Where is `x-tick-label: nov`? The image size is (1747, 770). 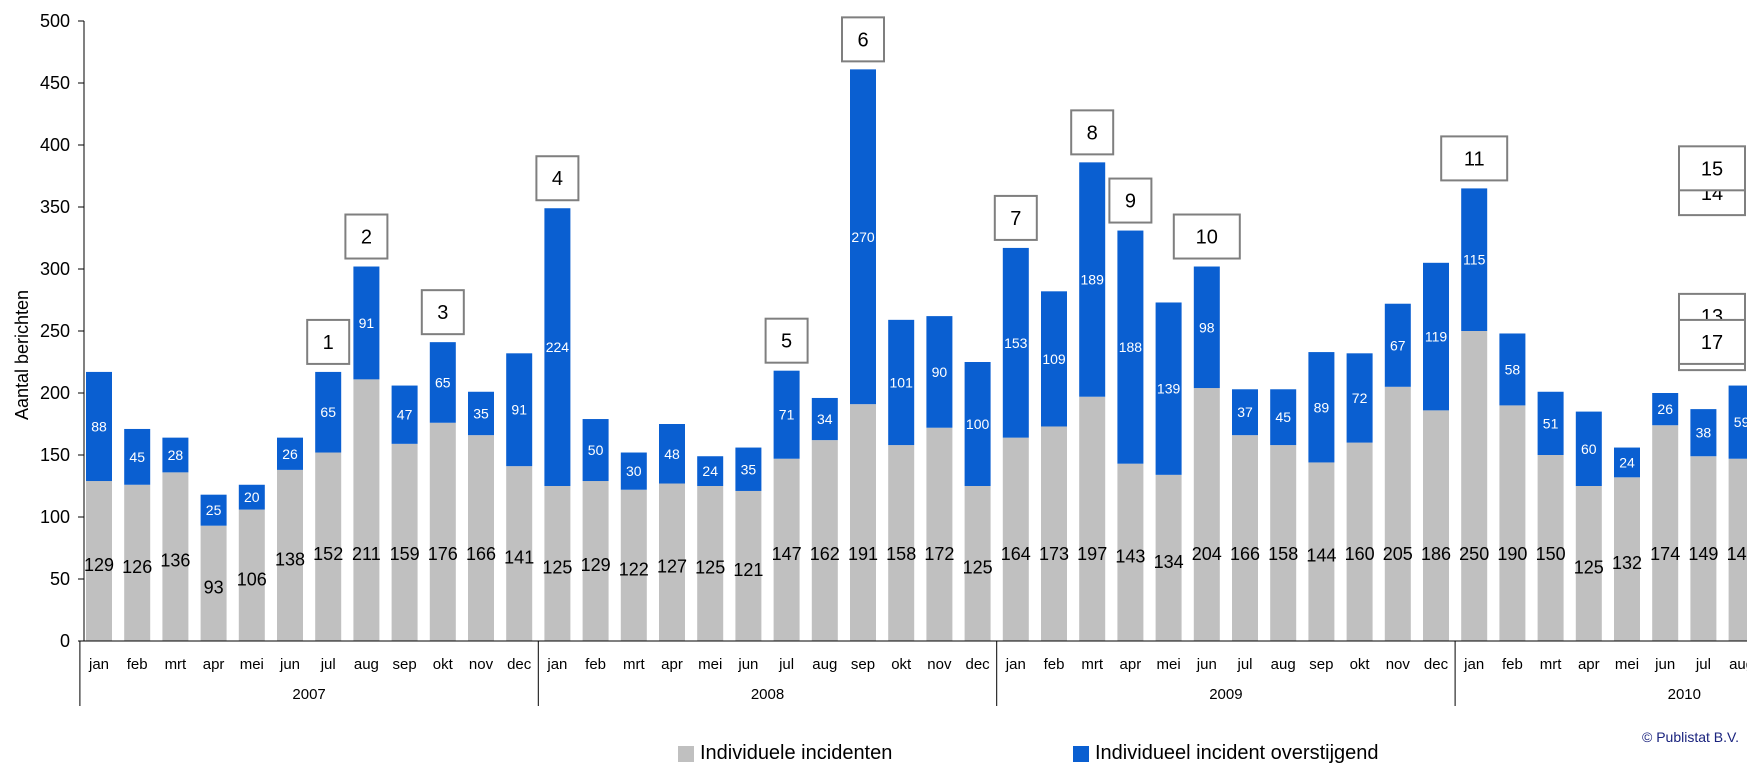
x-tick-label: nov is located at coordinates (481, 664).